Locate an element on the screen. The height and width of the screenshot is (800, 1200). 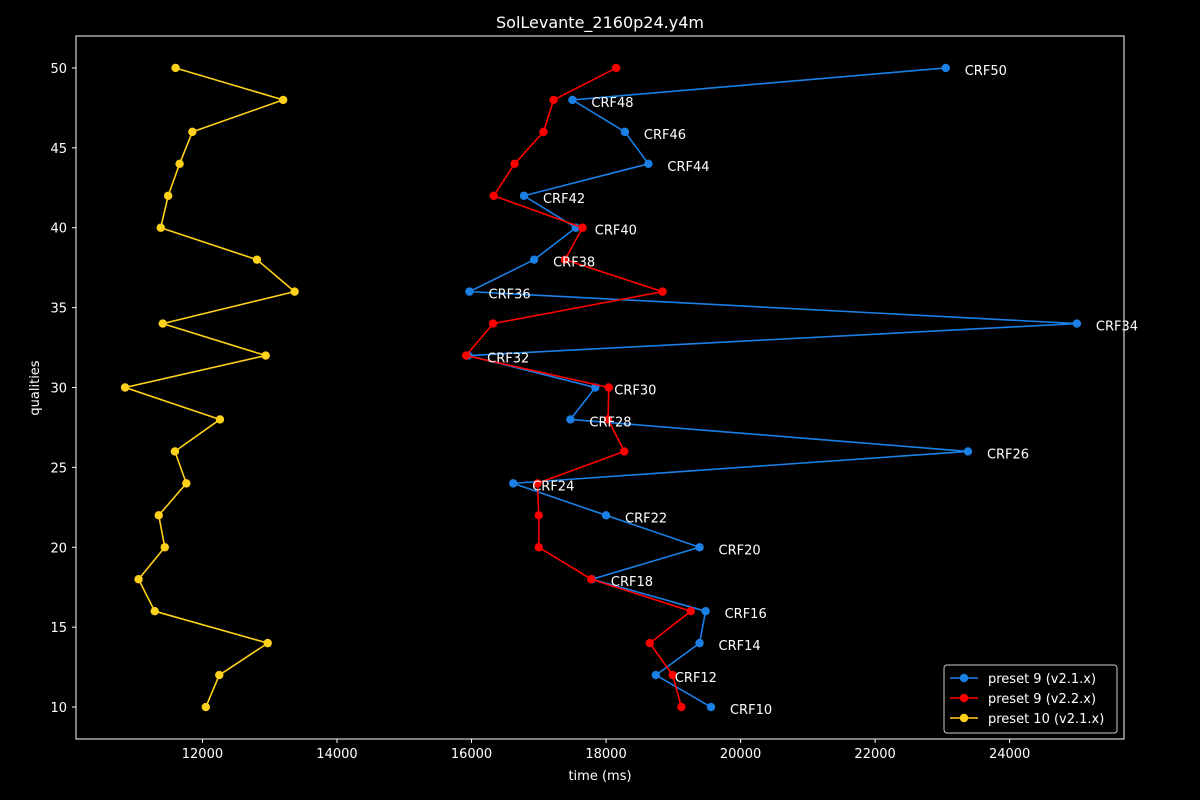
crf-annotation: CRF30 is located at coordinates (635, 391).